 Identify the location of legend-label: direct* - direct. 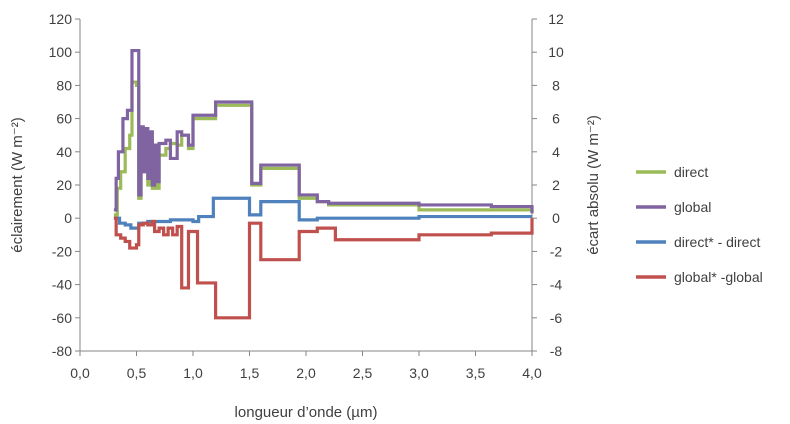
(717, 242).